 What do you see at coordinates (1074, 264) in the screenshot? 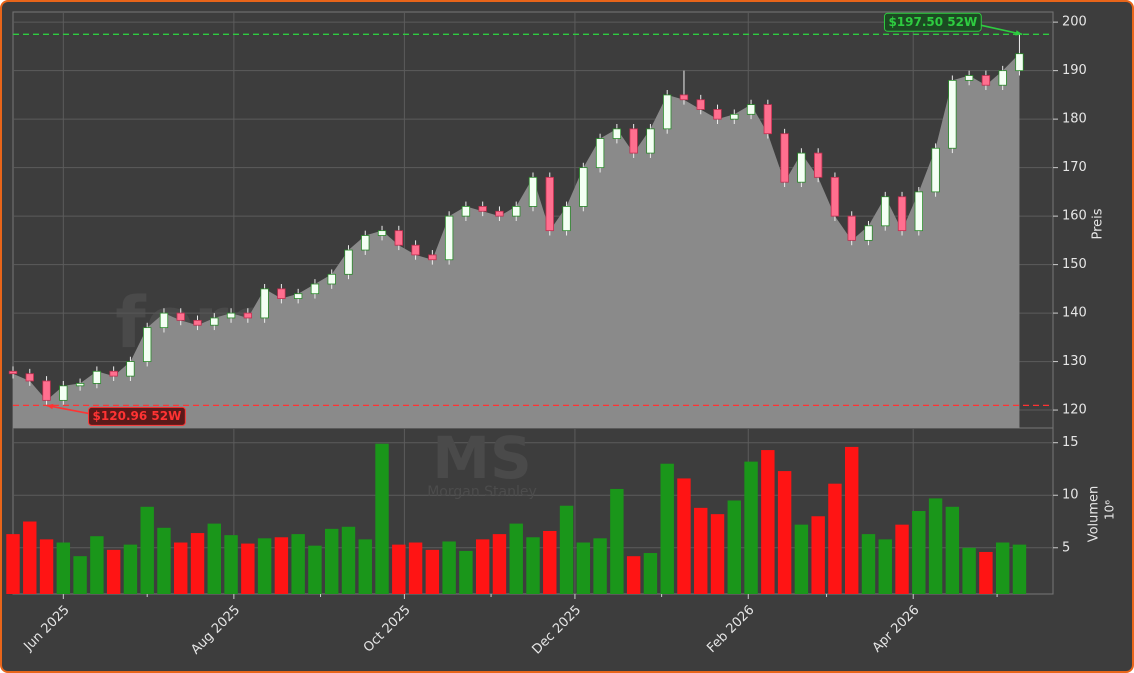
I see `y-tick-label: 150` at bounding box center [1074, 264].